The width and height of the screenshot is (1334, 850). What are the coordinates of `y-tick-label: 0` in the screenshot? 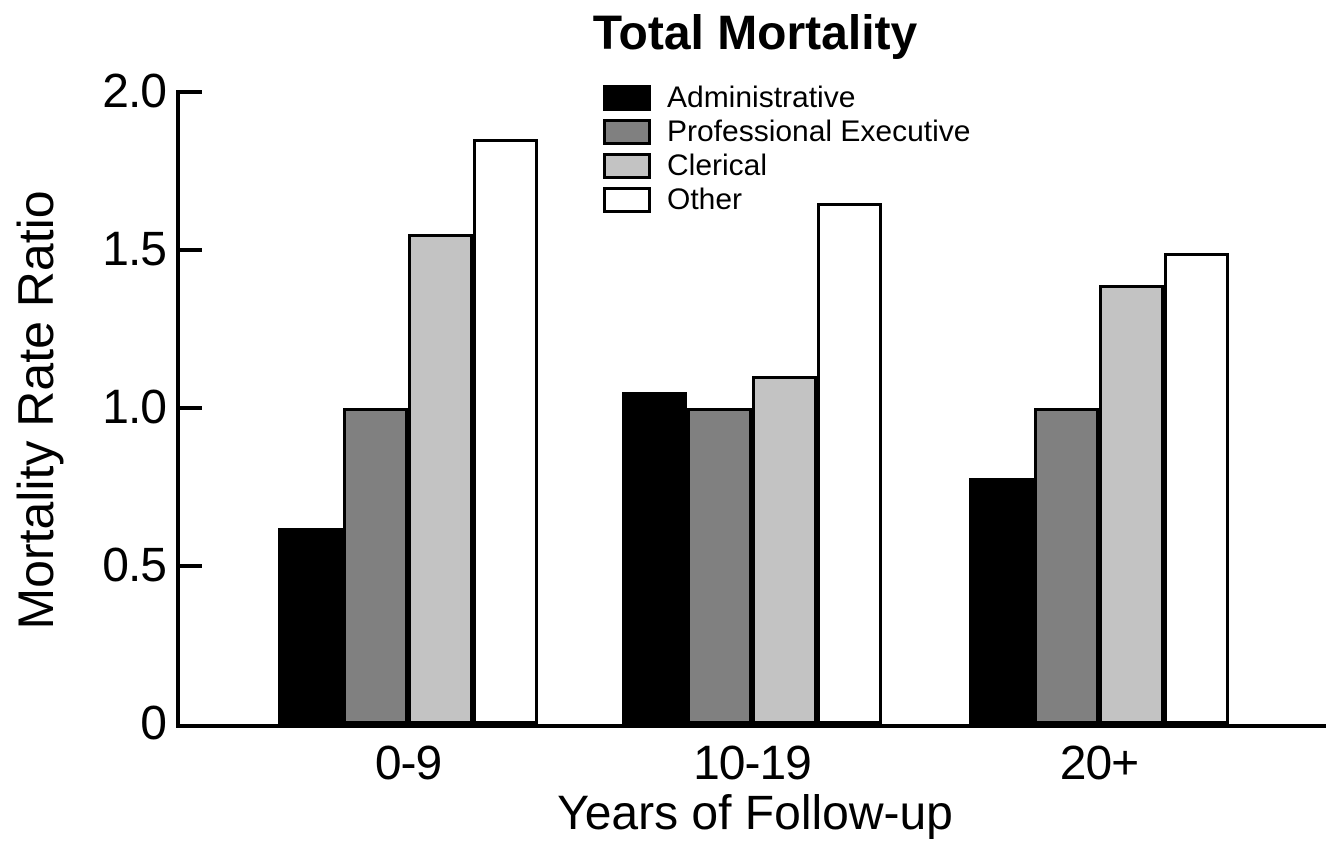 It's located at (153, 723).